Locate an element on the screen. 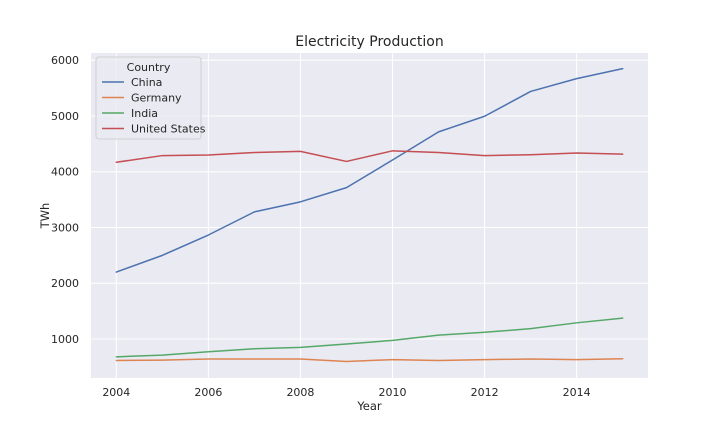 Image resolution: width=720 pixels, height=432 pixels. legend-box is located at coordinates (148, 98).